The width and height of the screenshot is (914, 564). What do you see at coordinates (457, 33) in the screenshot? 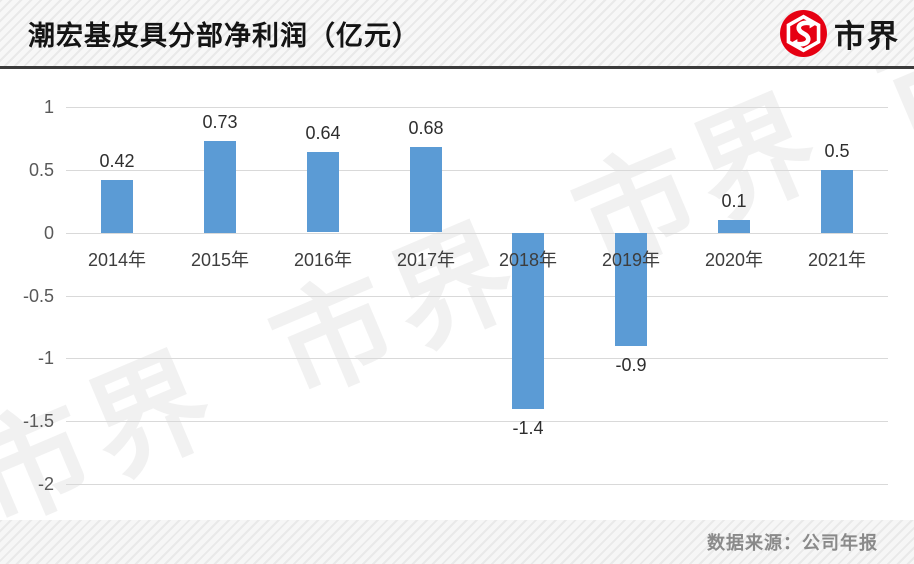
I see `header-bar: 潮宏基皮具分部净利润（亿元） 市界` at bounding box center [457, 33].